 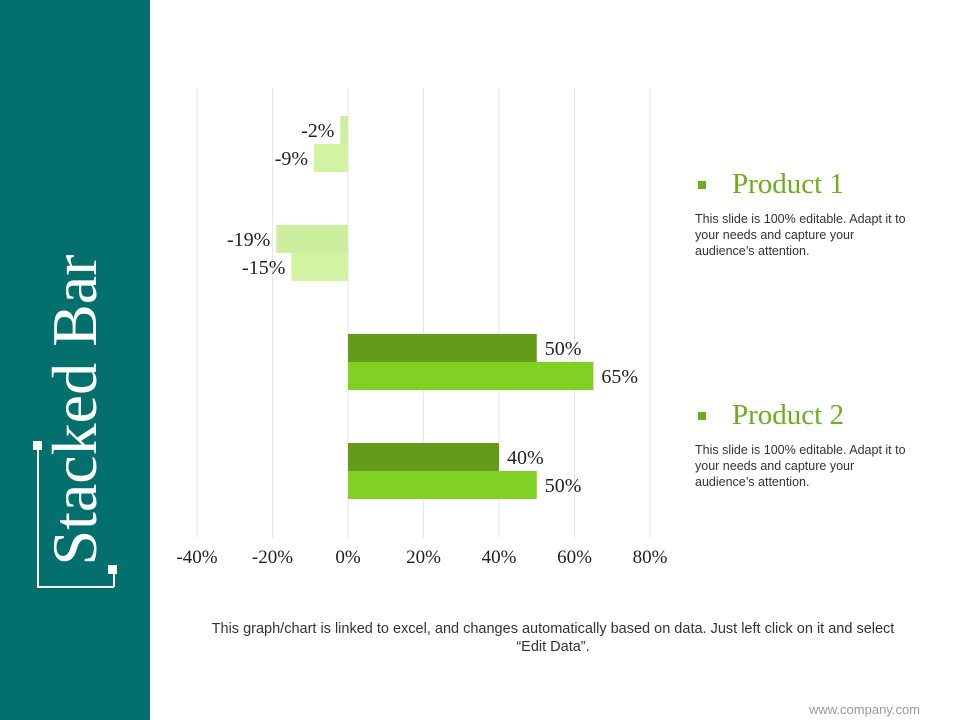 I want to click on x-tick-label: 20%, so click(x=423, y=557).